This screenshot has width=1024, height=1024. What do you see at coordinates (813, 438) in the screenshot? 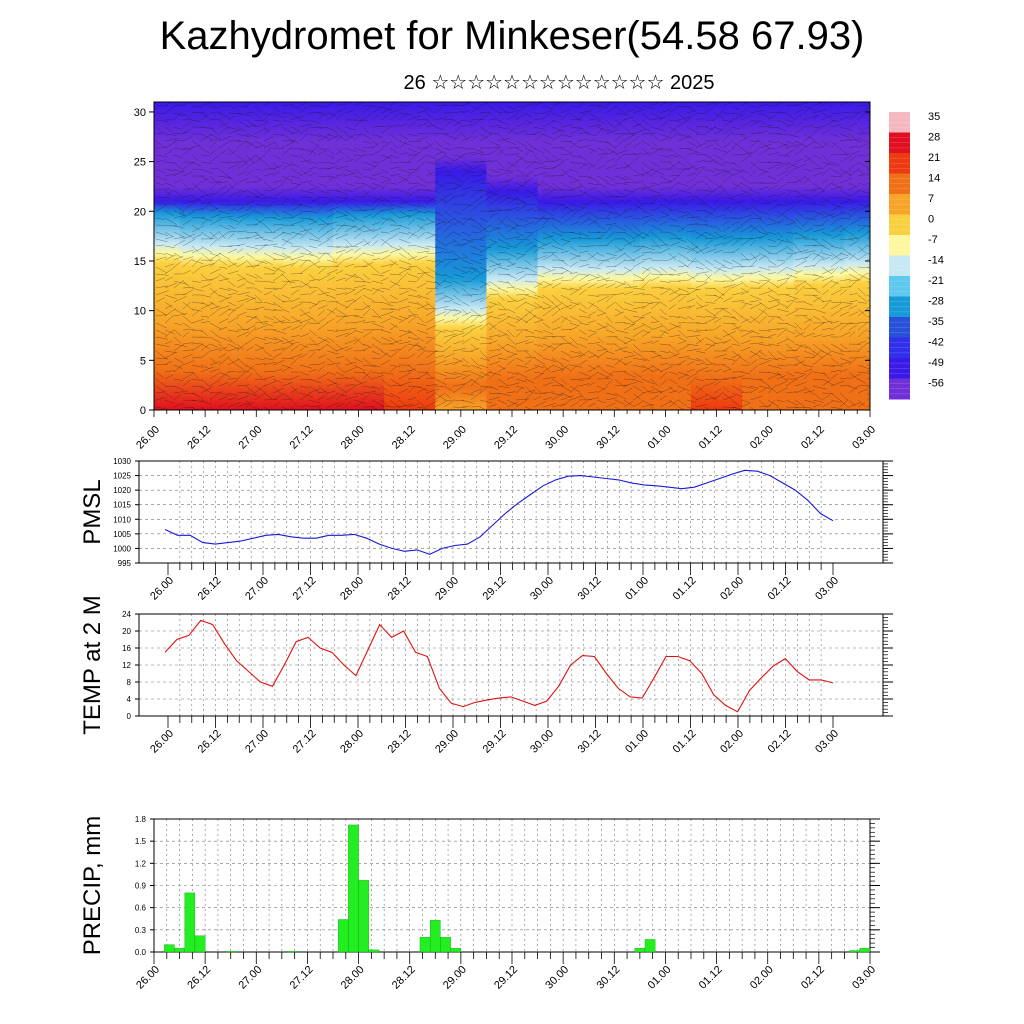
I see `x-tick-label: 02.12` at bounding box center [813, 438].